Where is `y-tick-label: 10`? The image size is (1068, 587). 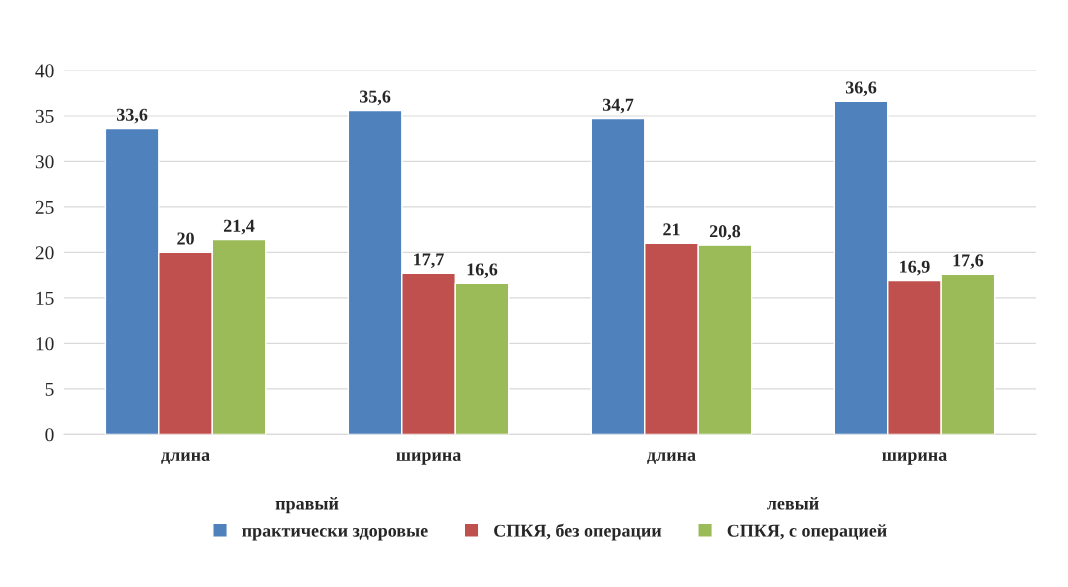
y-tick-label: 10 is located at coordinates (45, 344).